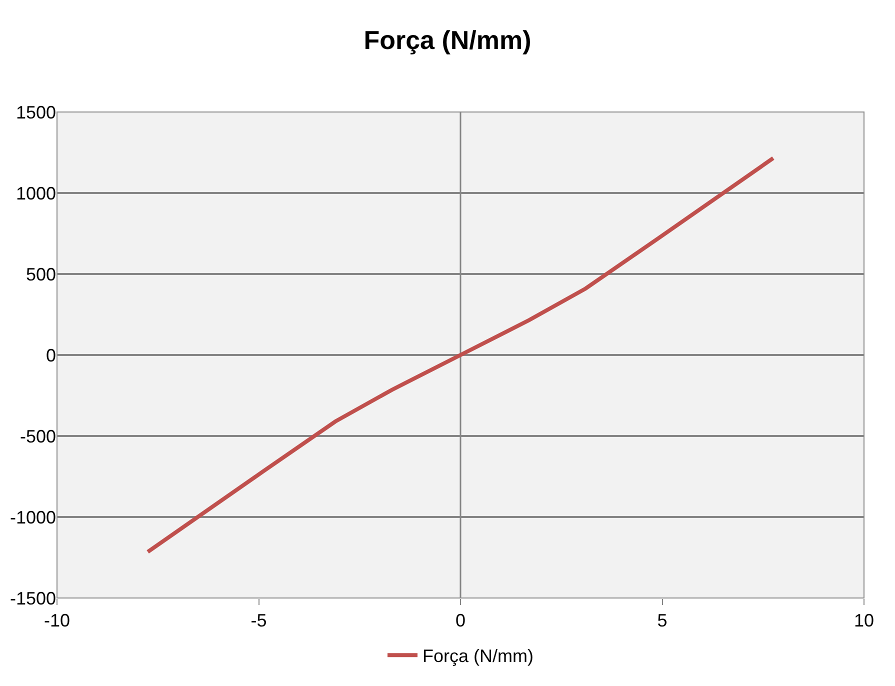 The image size is (895, 686). Describe the element at coordinates (258, 620) in the screenshot. I see `x-tick-label: -5` at that location.